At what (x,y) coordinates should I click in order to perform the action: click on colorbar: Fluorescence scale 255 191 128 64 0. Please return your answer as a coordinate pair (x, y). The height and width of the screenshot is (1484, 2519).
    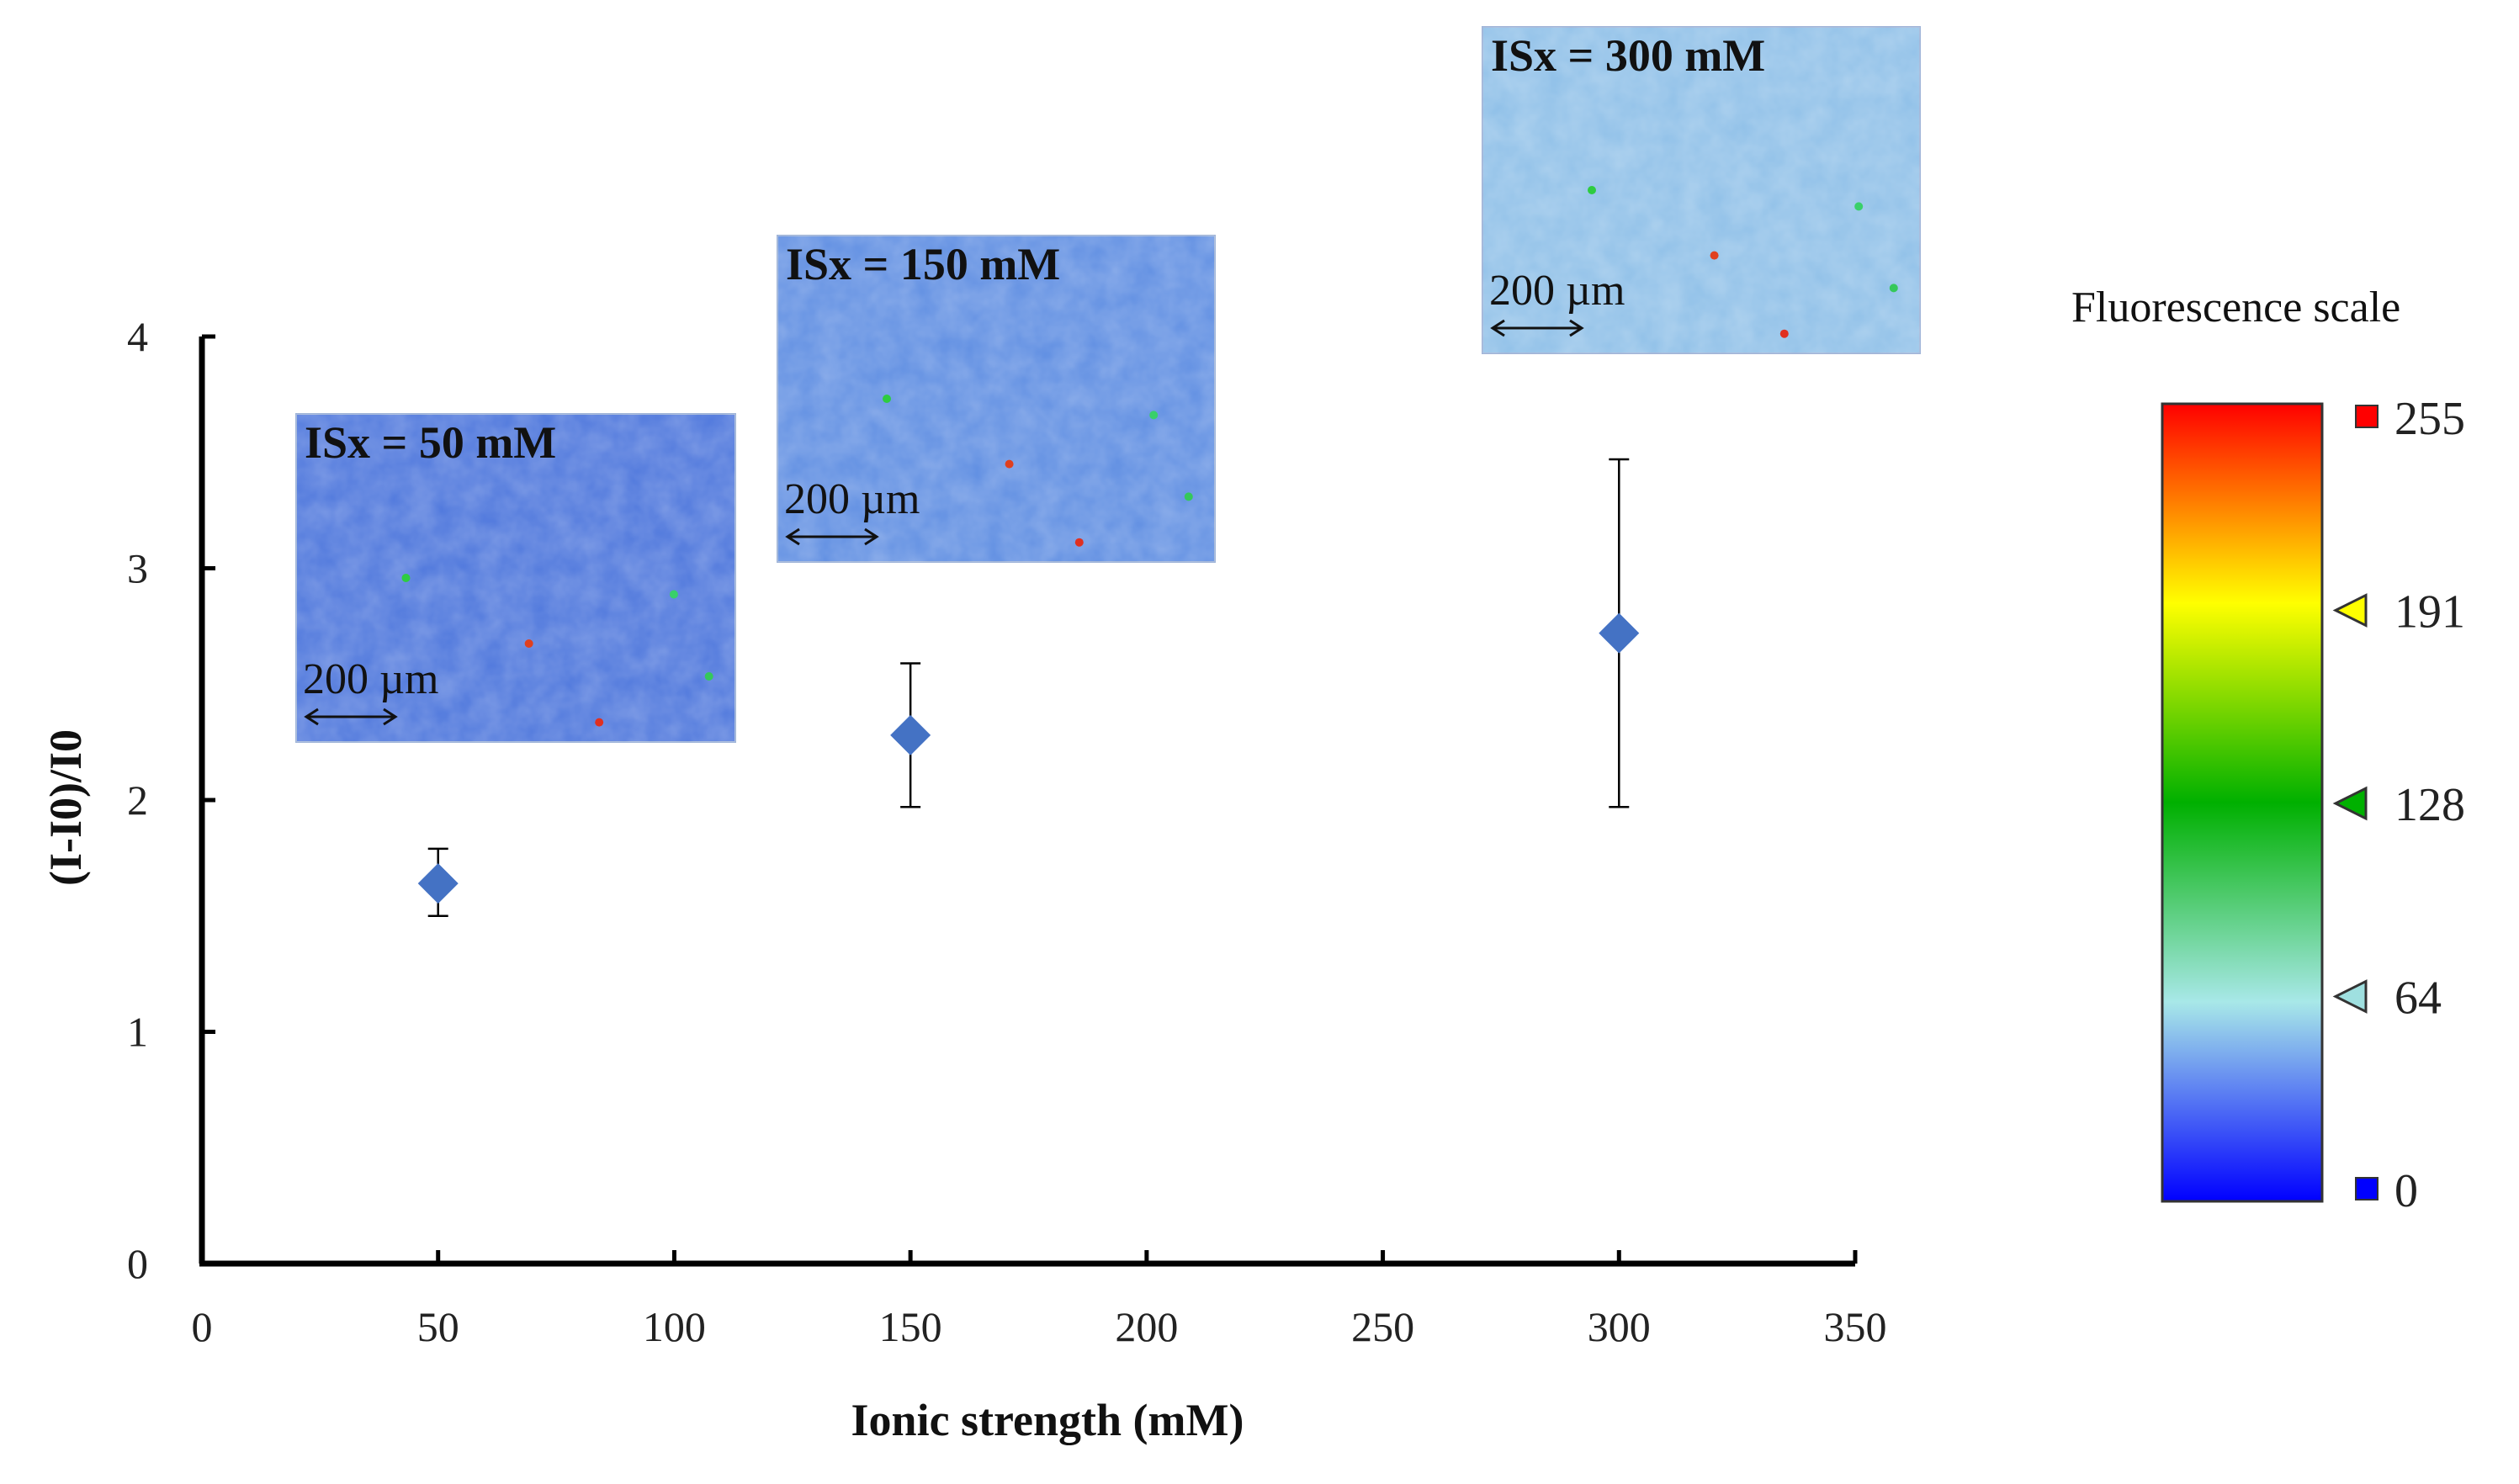
    Looking at the image, I should click on (2268, 750).